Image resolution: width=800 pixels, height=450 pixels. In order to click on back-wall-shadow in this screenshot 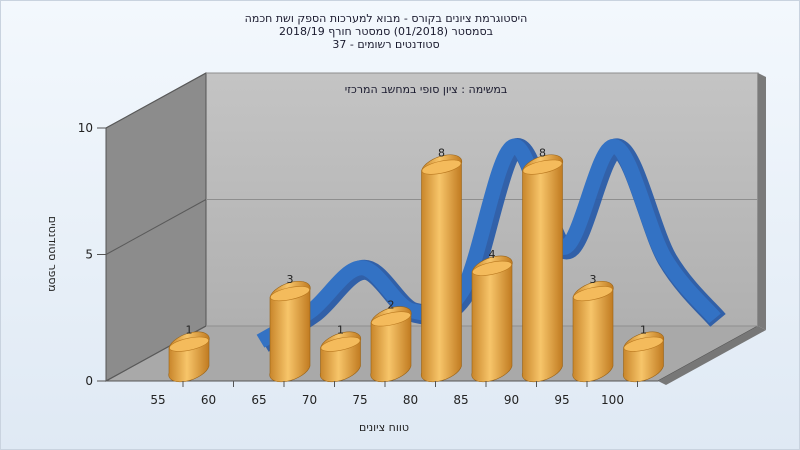, I will do `click(762, 201)`.